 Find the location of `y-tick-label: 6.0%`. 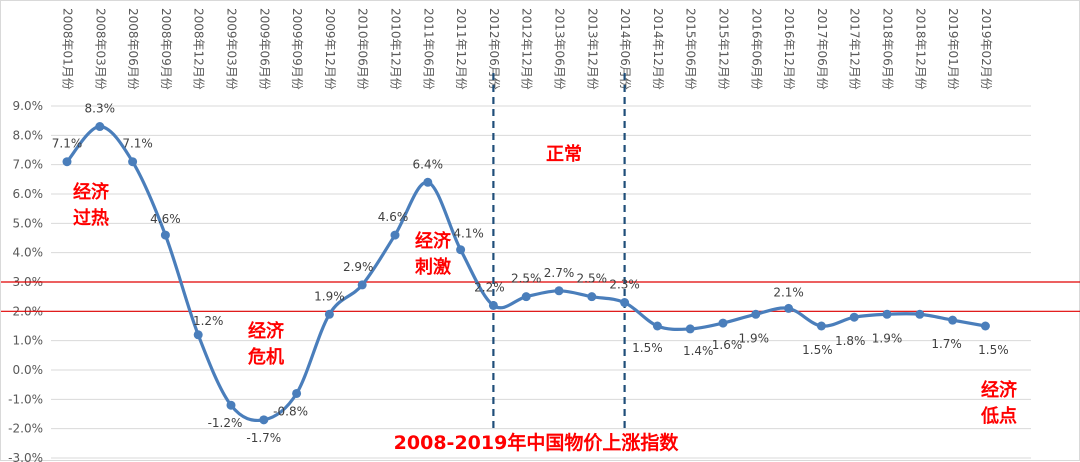

y-tick-label: 6.0% is located at coordinates (28, 194).